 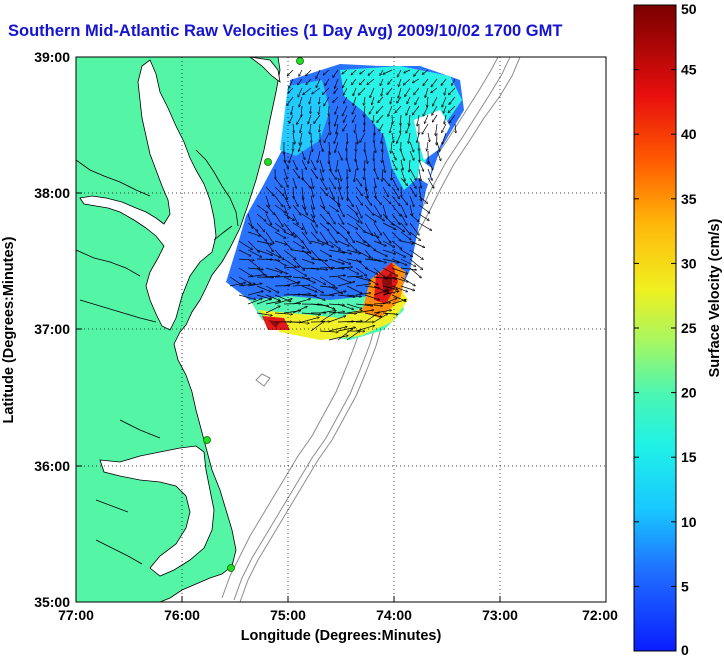 I want to click on x-tick-label: 75:00, so click(x=288, y=615).